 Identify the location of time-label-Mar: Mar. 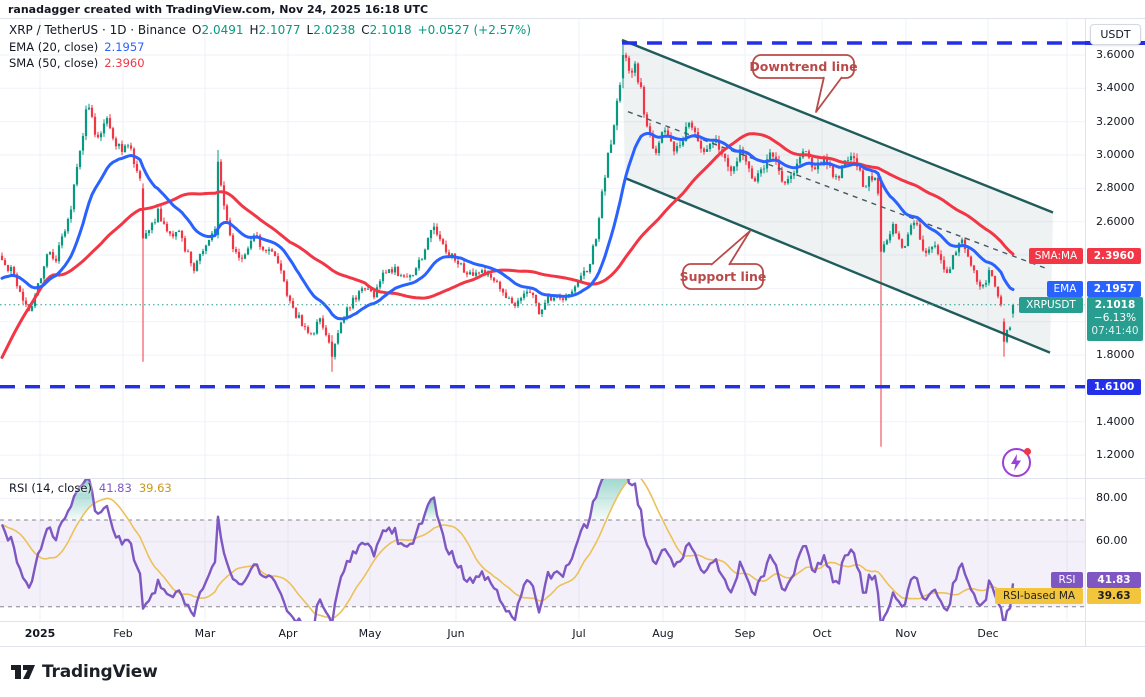
(205, 633).